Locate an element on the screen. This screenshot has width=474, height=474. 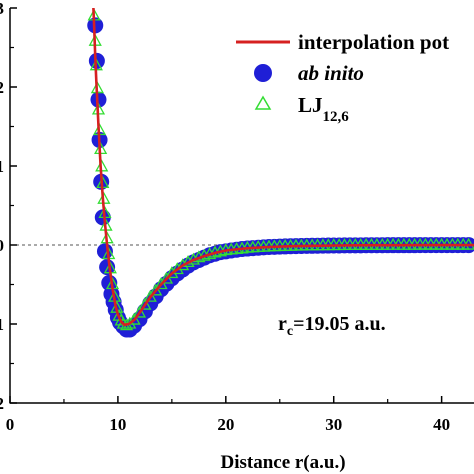
y-tick-label: 0 is located at coordinates (2, 245).